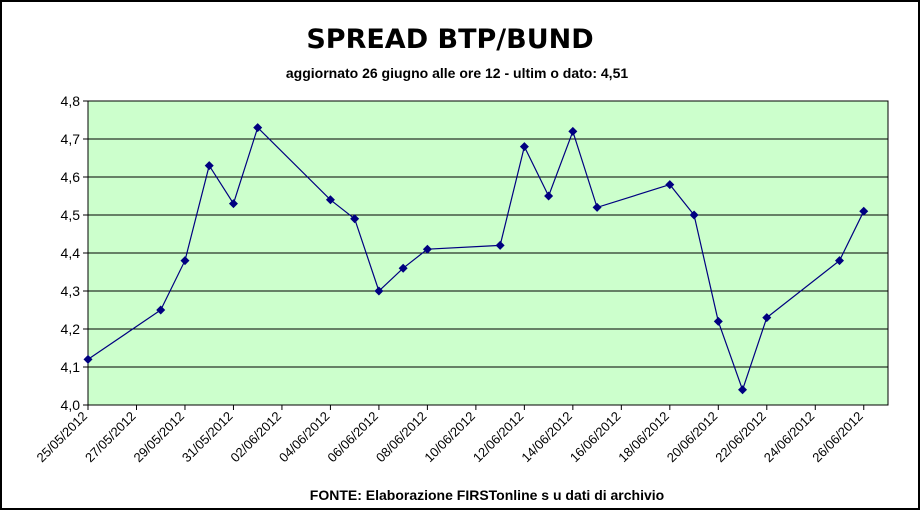 The image size is (920, 510). I want to click on y-tick-label: 4,4, so click(71, 253).